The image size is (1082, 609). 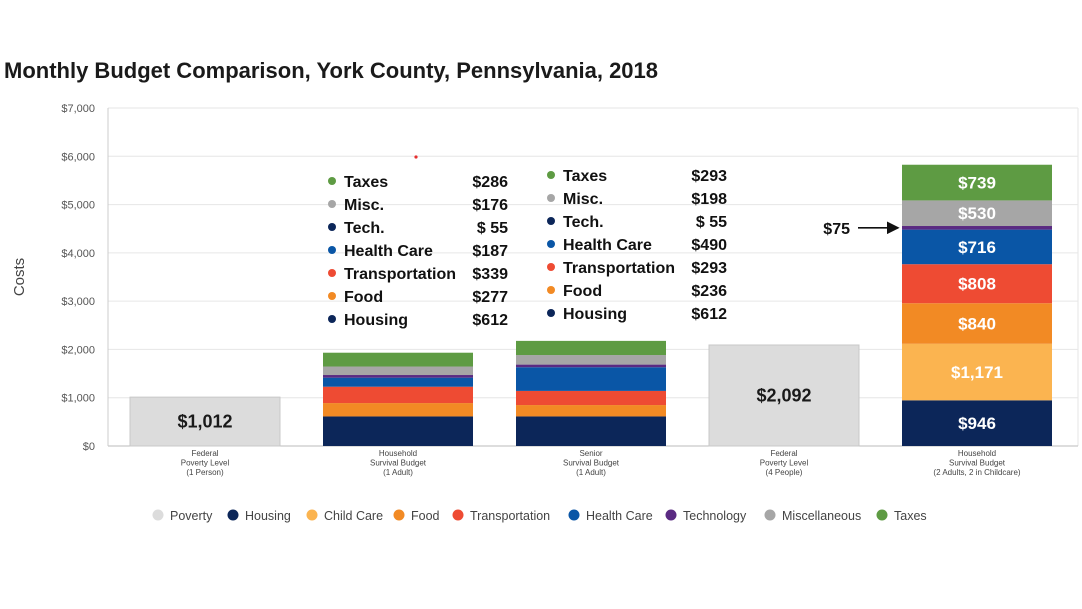 I want to click on segment-value-label: $739, so click(x=977, y=183).